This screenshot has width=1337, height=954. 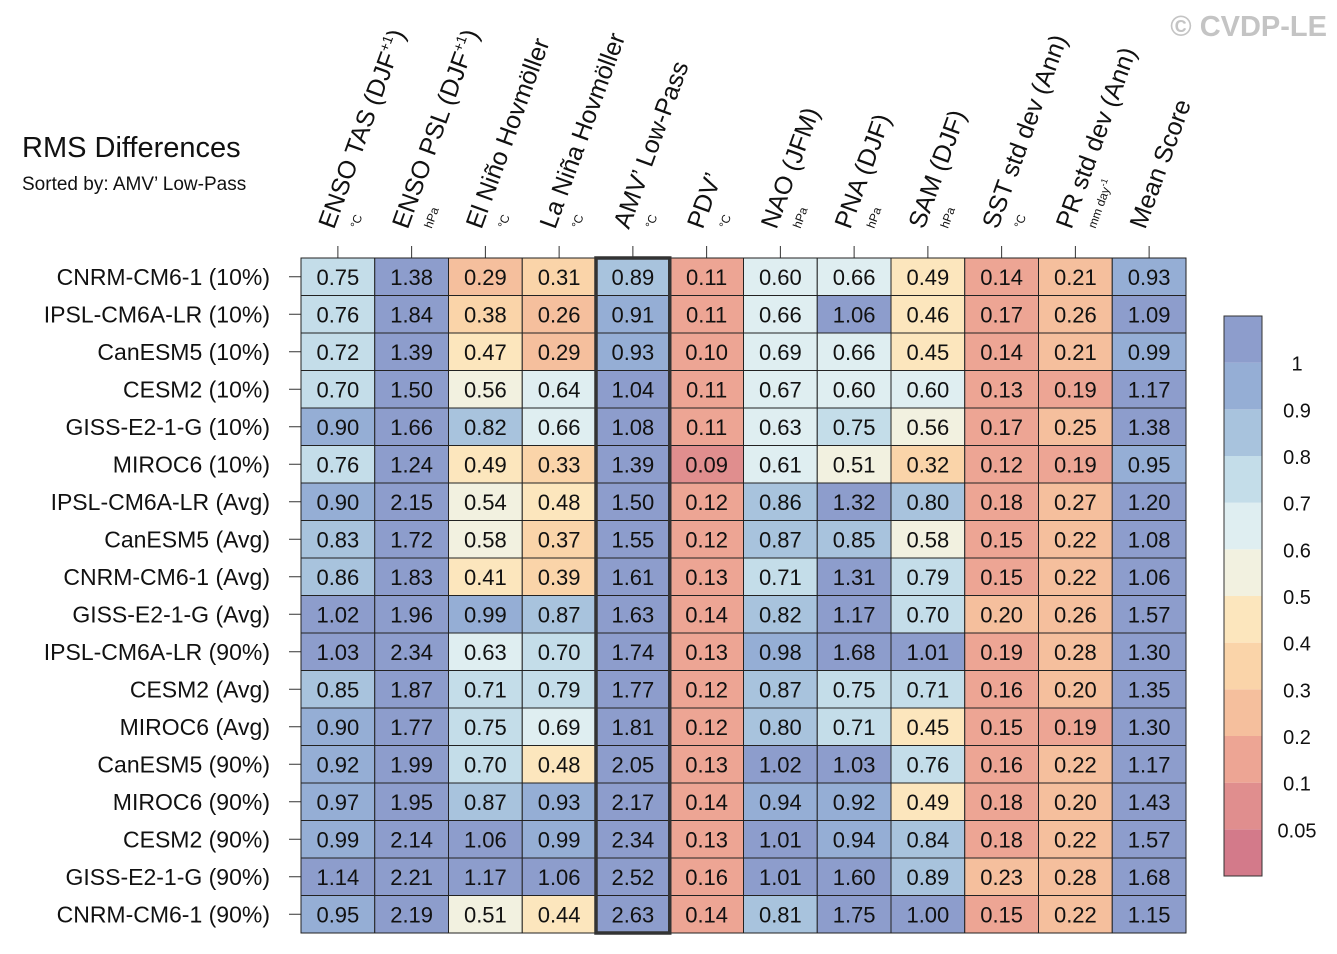 I want to click on row-label: CNRM-CM6-1 (Avg), so click(x=166, y=577).